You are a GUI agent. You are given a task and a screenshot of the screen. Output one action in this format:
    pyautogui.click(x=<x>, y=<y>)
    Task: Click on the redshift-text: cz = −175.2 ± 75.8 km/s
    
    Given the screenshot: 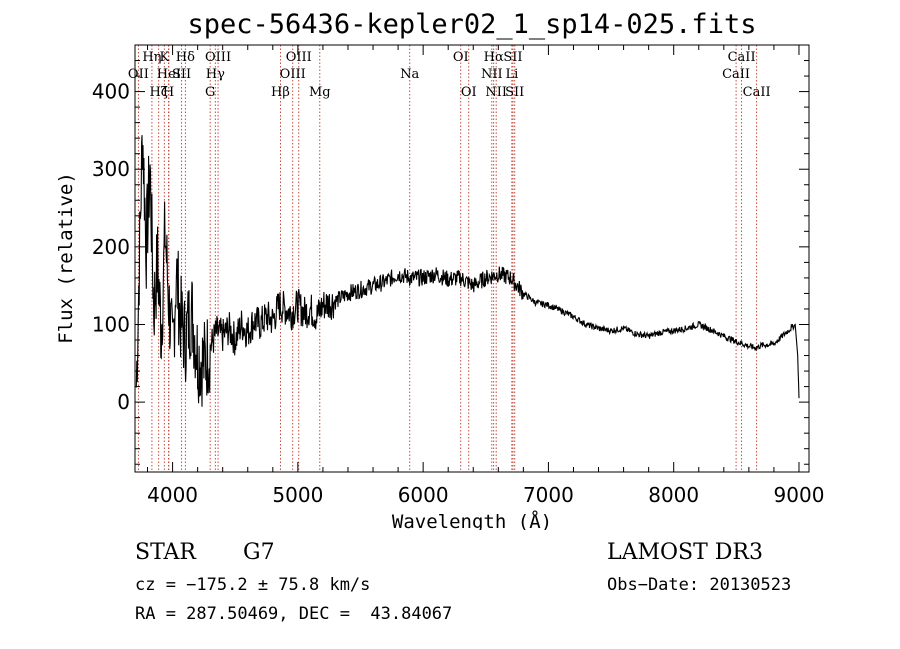 What is the action you would take?
    pyautogui.click(x=253, y=585)
    